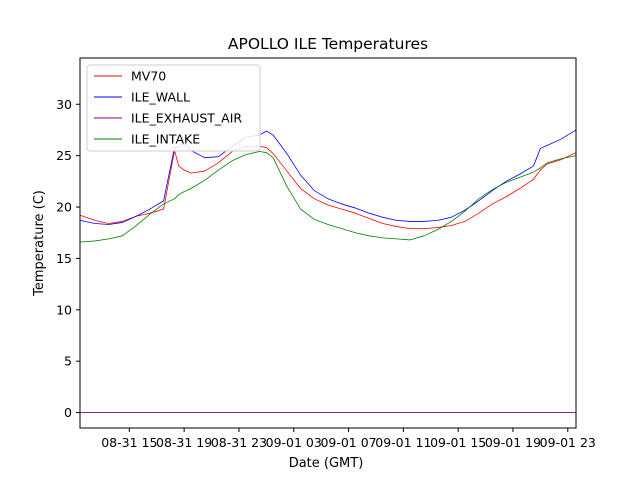 The width and height of the screenshot is (640, 480). I want to click on x-tick-label: 09-01 19, so click(513, 442).